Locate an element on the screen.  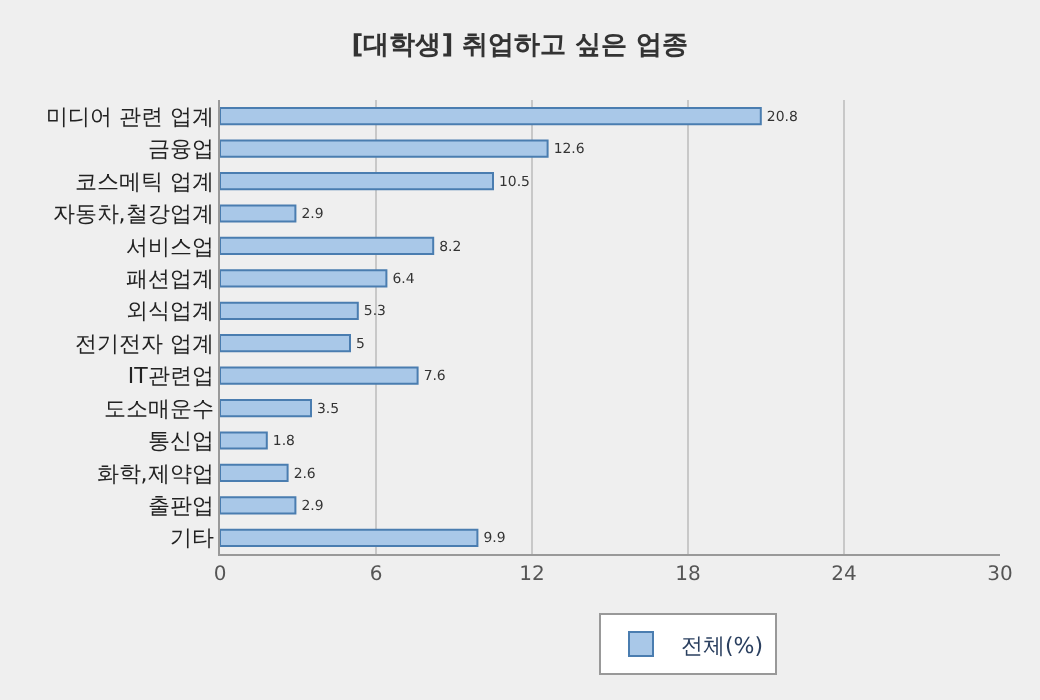
y-tick-label: 서비스업 is located at coordinates (169, 246).